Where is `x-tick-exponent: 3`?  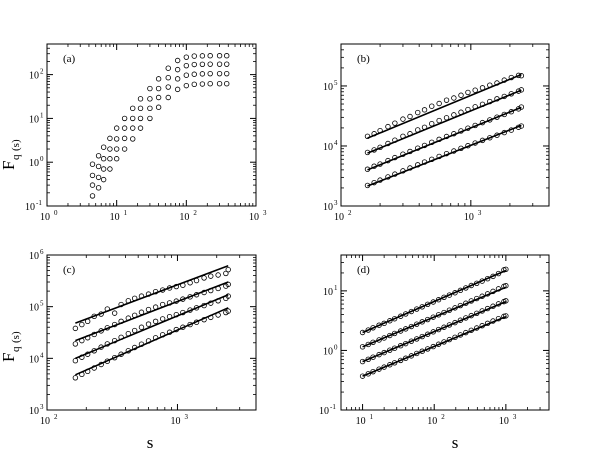
x-tick-exponent: 3 is located at coordinates (265, 213).